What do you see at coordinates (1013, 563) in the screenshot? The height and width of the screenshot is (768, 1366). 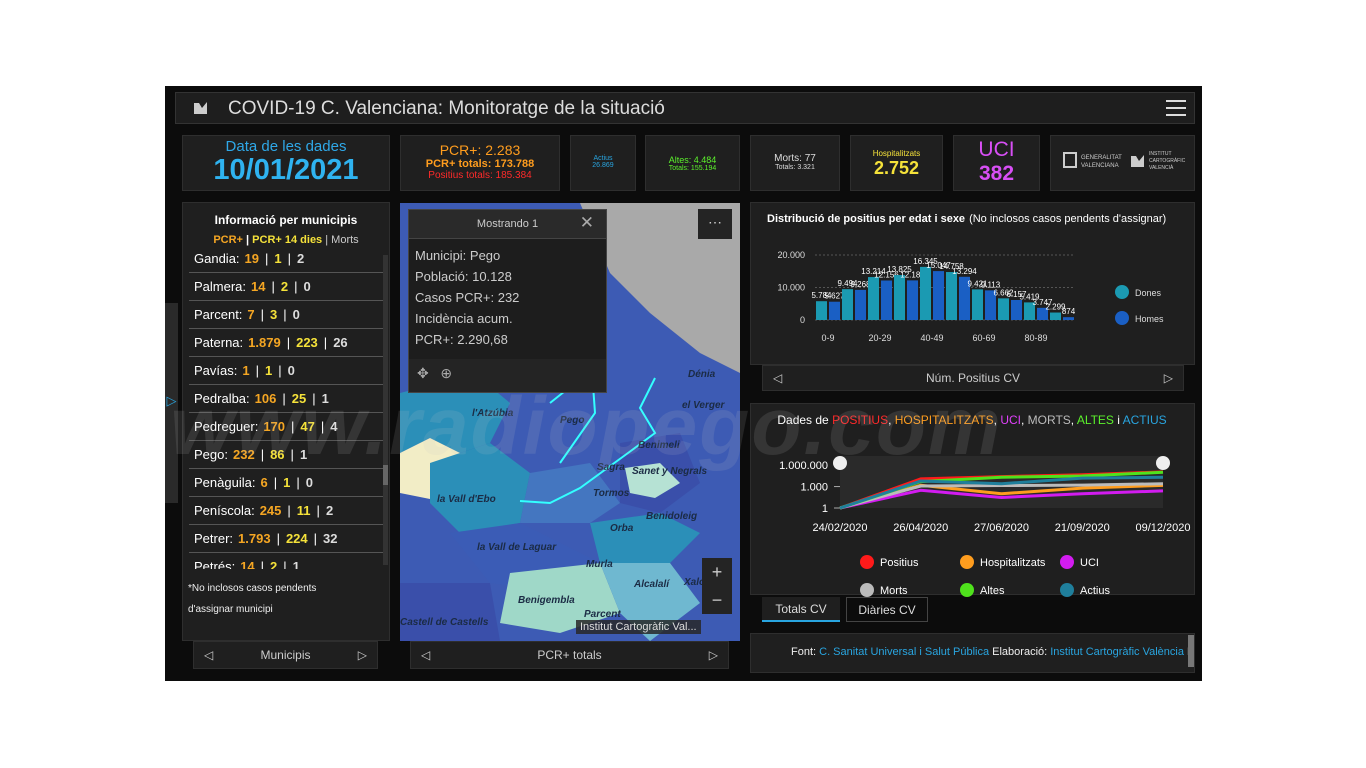 I see `legend-label: Hospitalitzats` at bounding box center [1013, 563].